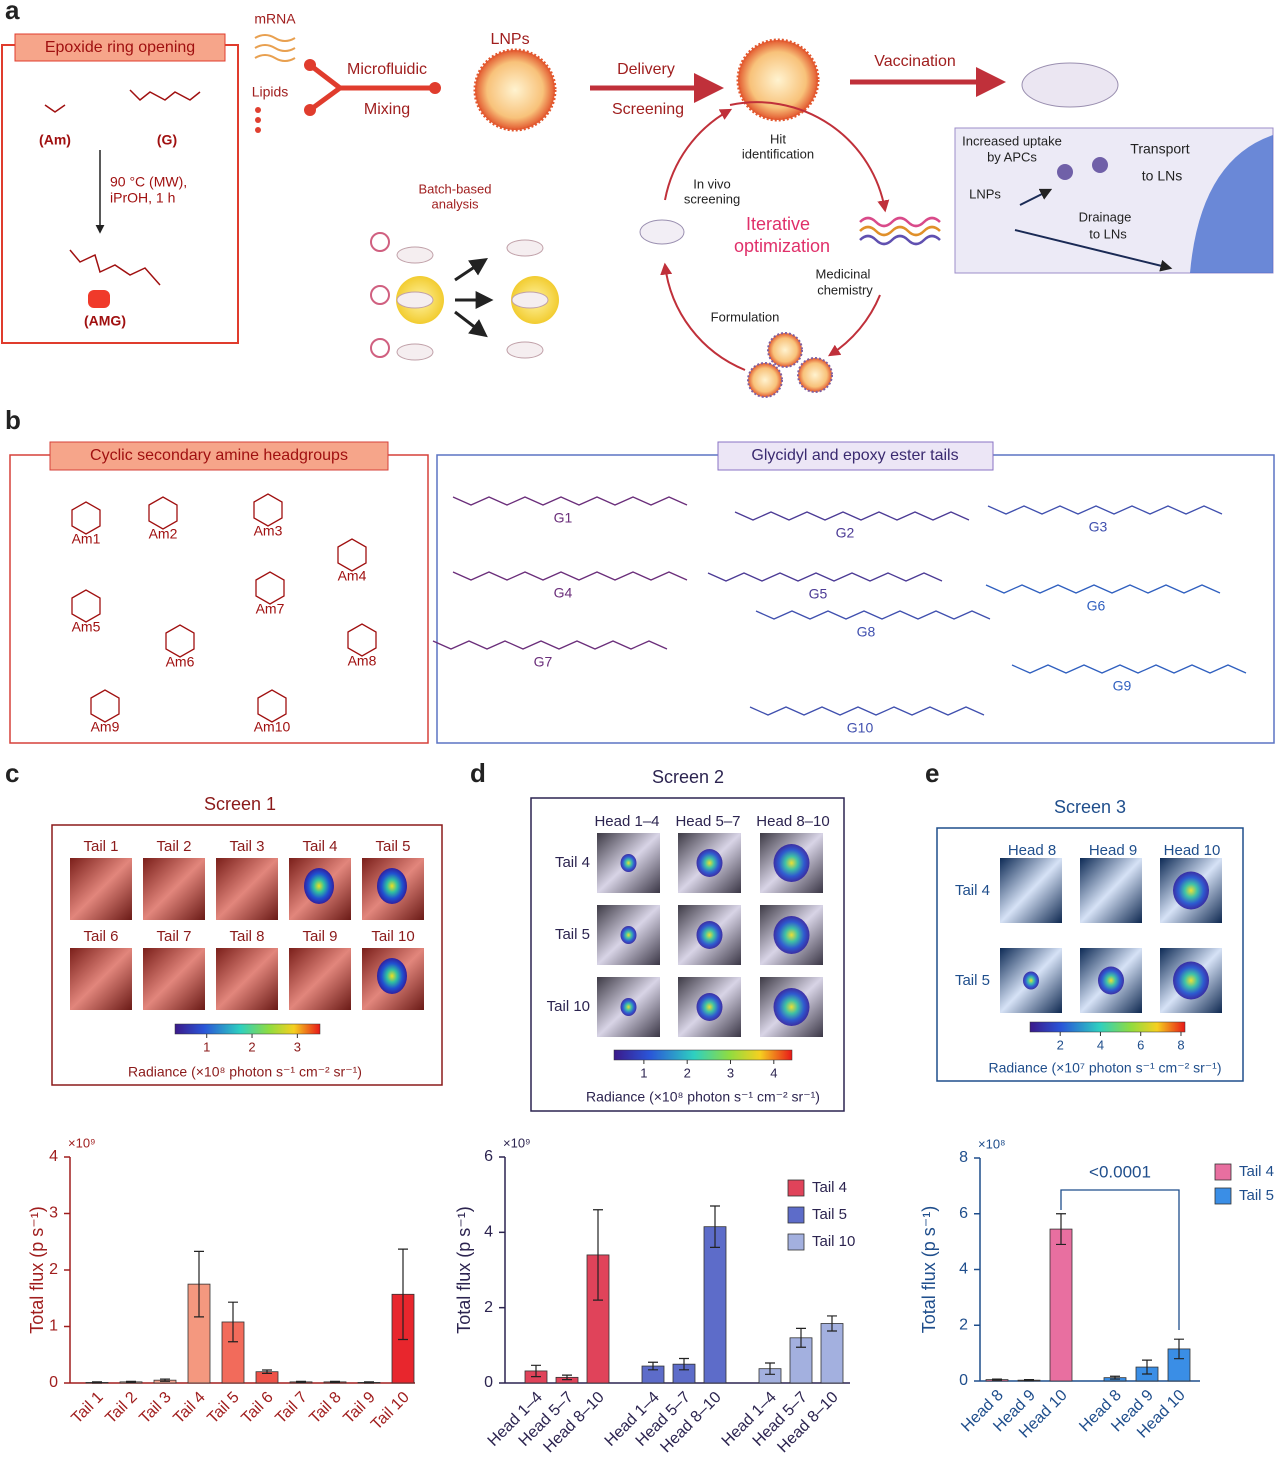  Describe the element at coordinates (963, 1213) in the screenshot. I see `y-tick-label: 6` at that location.